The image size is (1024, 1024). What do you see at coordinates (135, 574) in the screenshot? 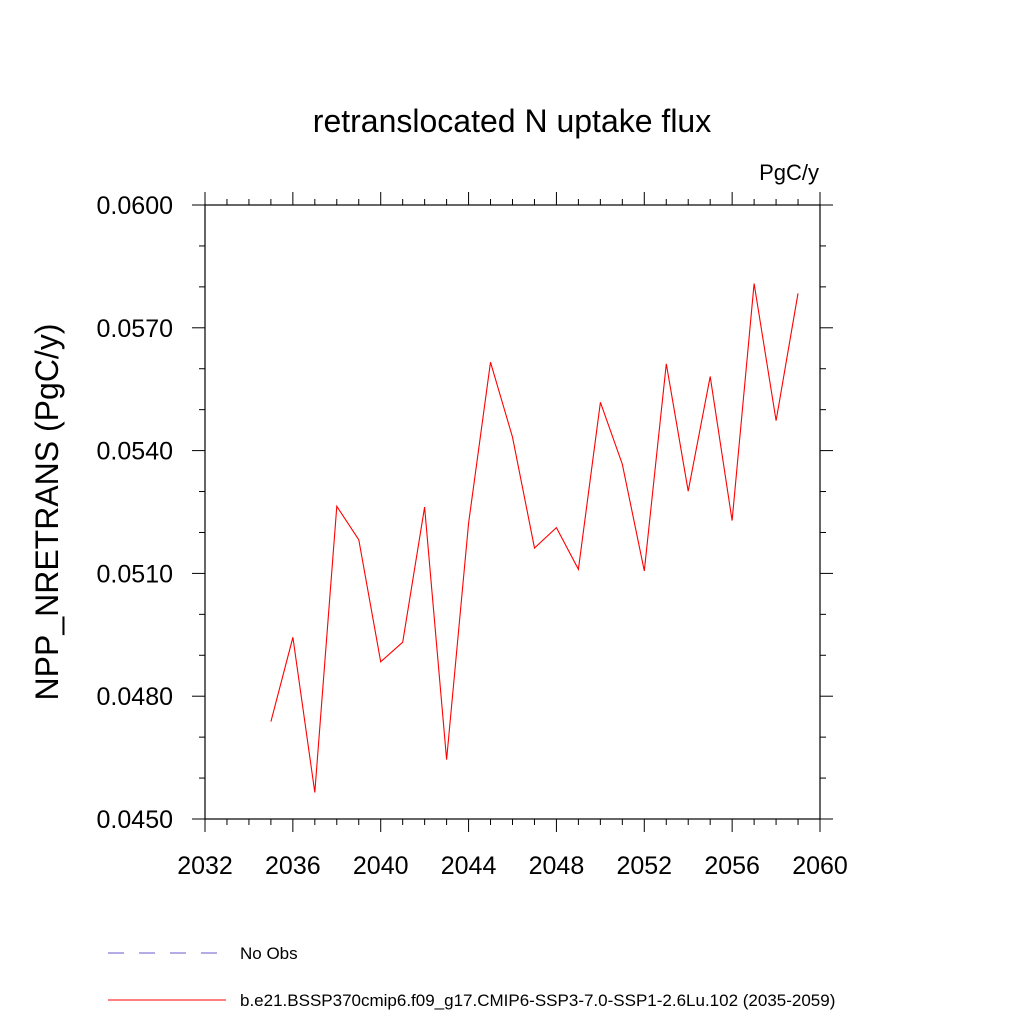
I see `y-tick-label: 0.0510` at bounding box center [135, 574].